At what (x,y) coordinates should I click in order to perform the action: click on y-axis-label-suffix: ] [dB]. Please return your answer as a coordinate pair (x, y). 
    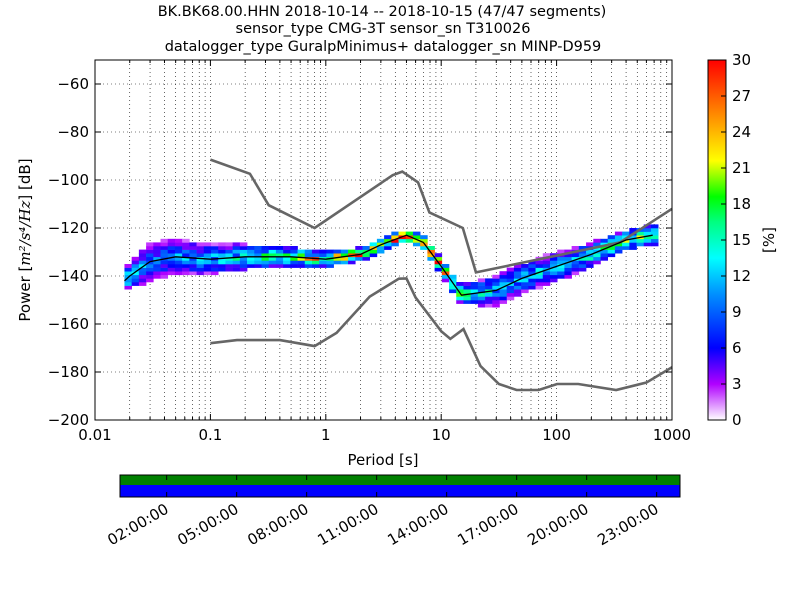
    Looking at the image, I should click on (25, 179).